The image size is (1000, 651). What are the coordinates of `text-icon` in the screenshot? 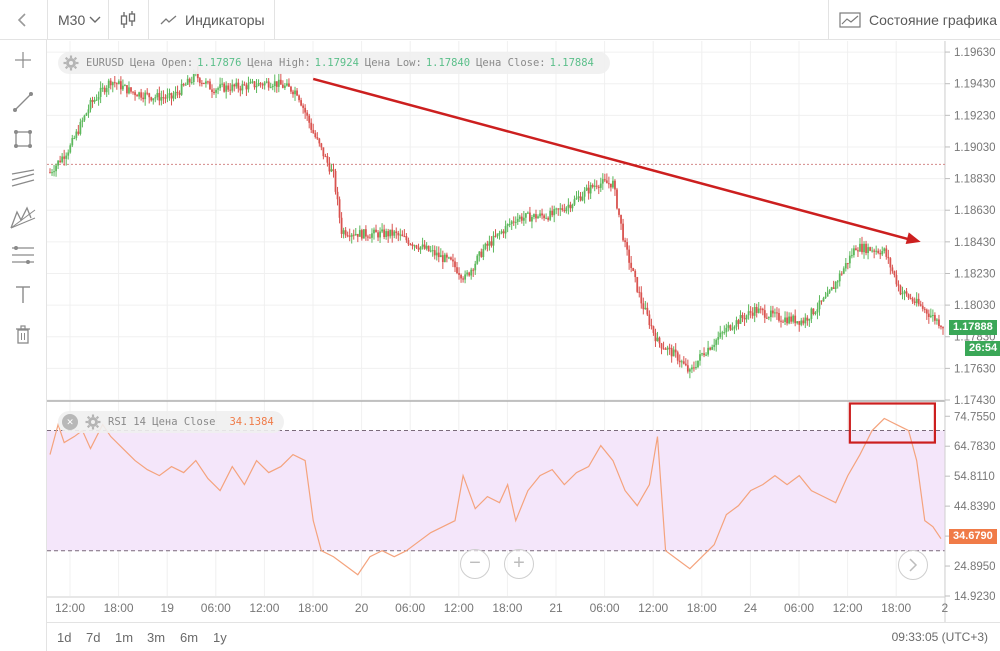 It's located at (23, 294).